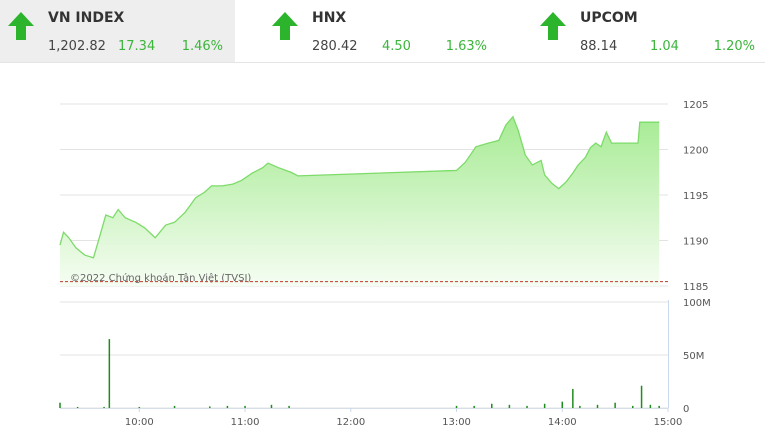  What do you see at coordinates (202, 46) in the screenshot?
I see `index-percent: 1.46%` at bounding box center [202, 46].